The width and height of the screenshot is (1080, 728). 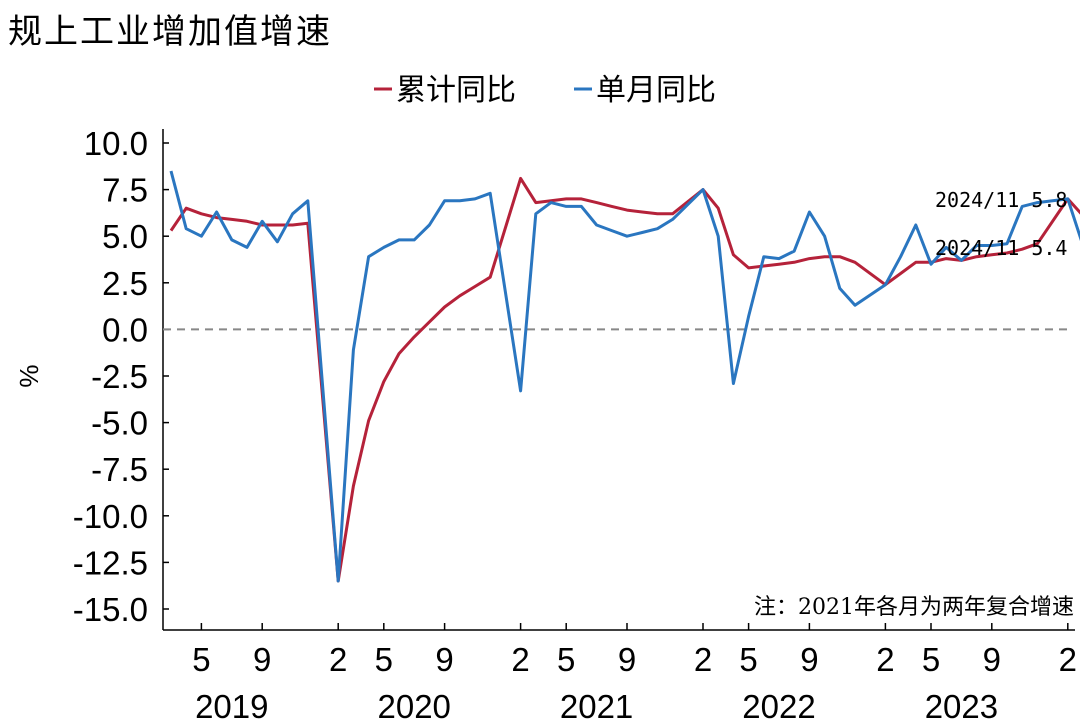 I want to click on legend-label-monthly: 单月同比, so click(x=656, y=90).